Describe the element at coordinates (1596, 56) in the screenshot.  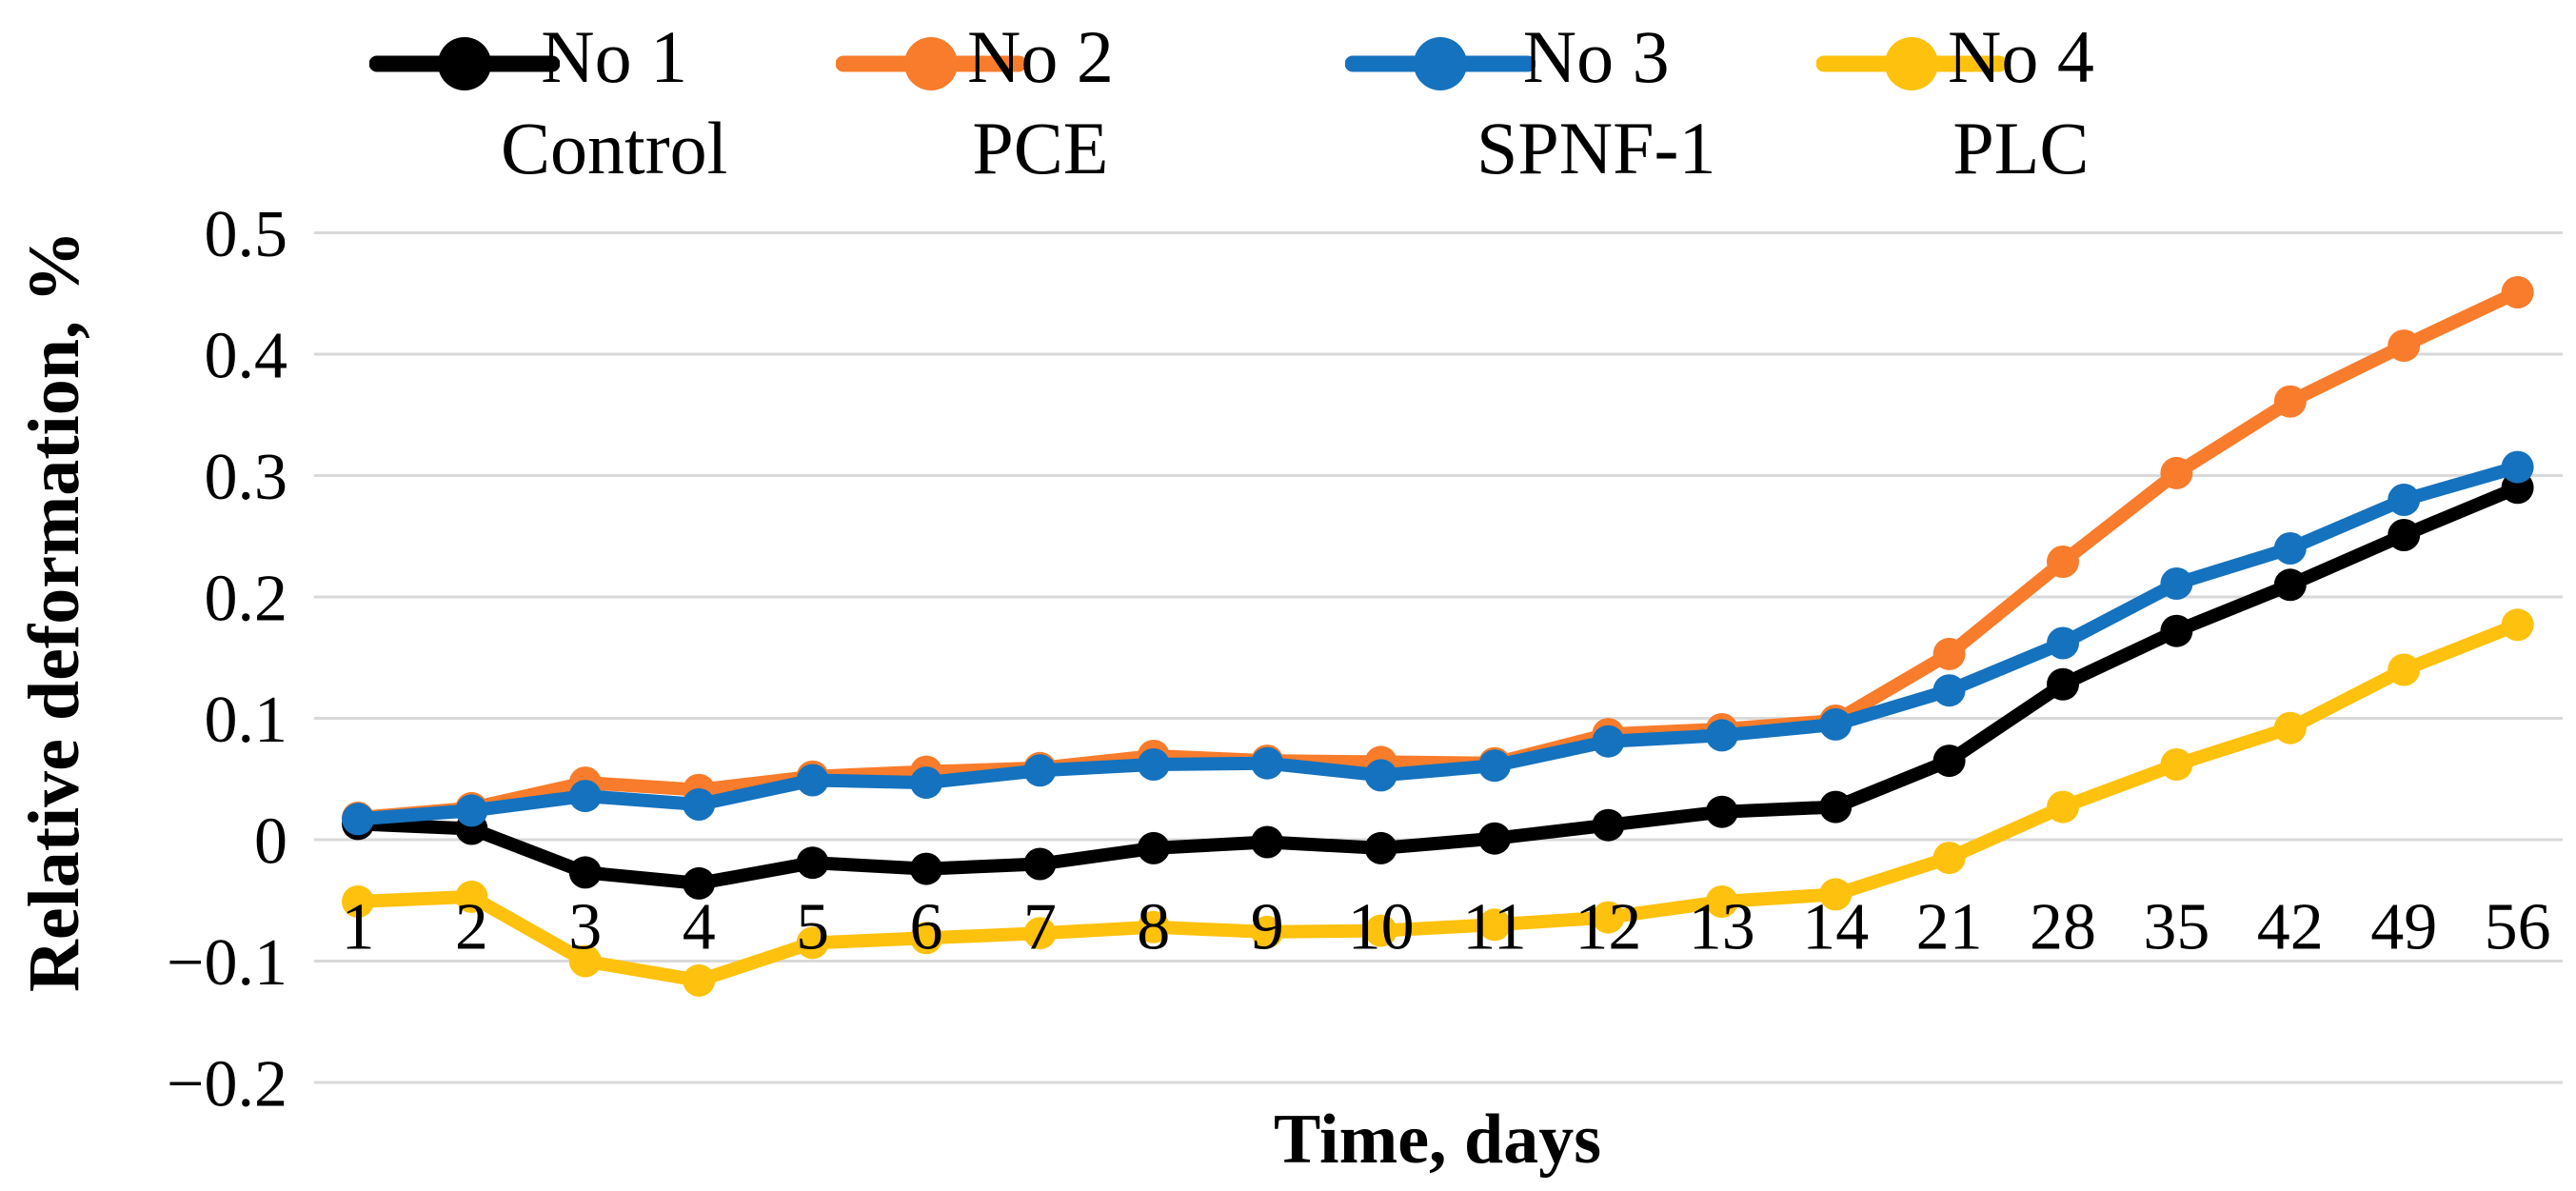
I see `legend-label-no3: No 3` at that location.